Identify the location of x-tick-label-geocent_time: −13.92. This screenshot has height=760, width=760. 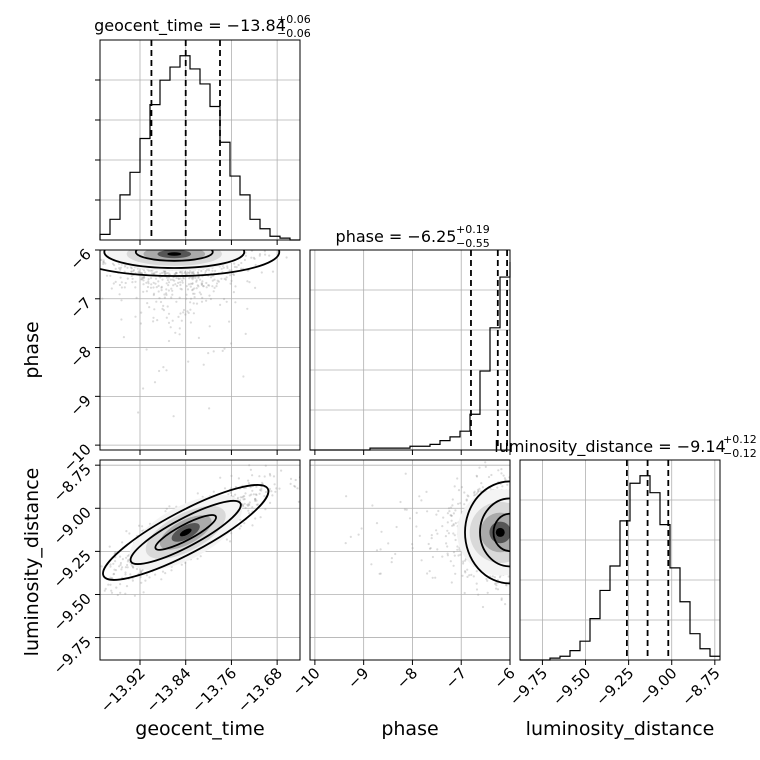
(123, 690).